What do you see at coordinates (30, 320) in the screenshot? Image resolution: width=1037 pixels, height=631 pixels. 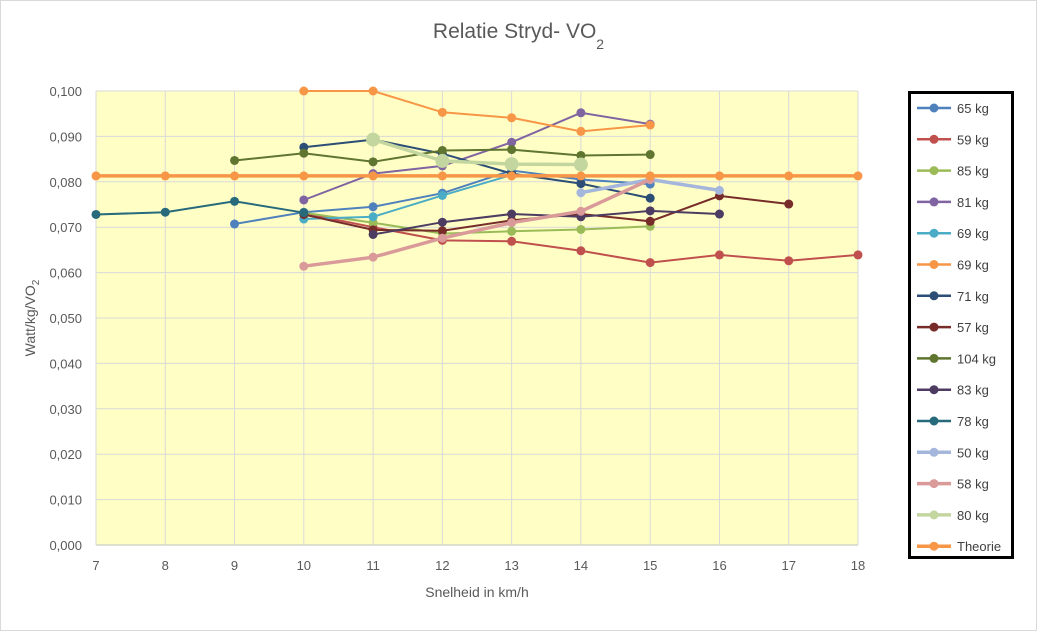 I see `y-axis-label-main: Watt/kg/VO` at bounding box center [30, 320].